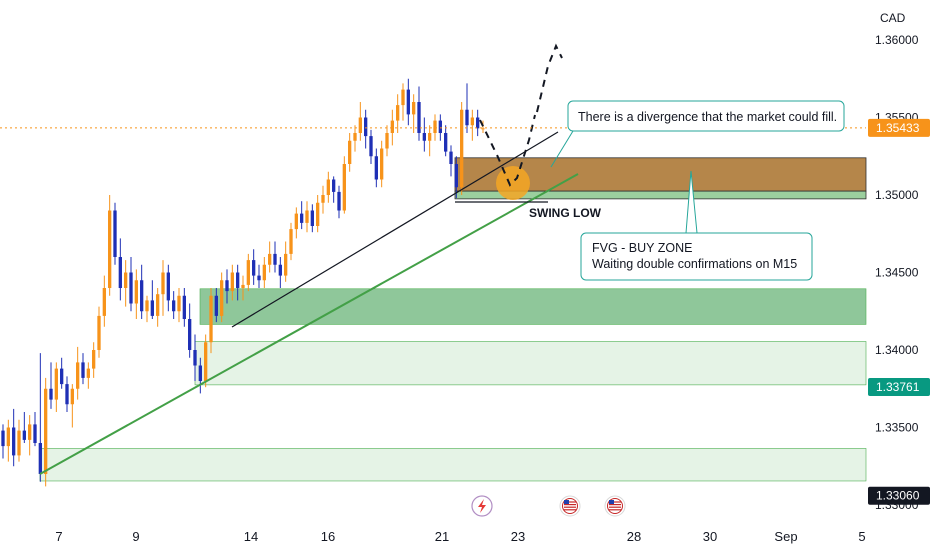 The image size is (932, 550). I want to click on x-tick-label: 9, so click(135, 536).